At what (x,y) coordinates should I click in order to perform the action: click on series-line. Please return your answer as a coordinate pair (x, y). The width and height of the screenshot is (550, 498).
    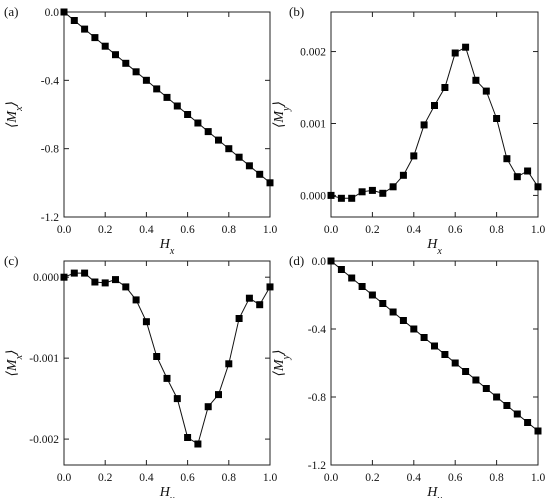
    Looking at the image, I should click on (167, 358).